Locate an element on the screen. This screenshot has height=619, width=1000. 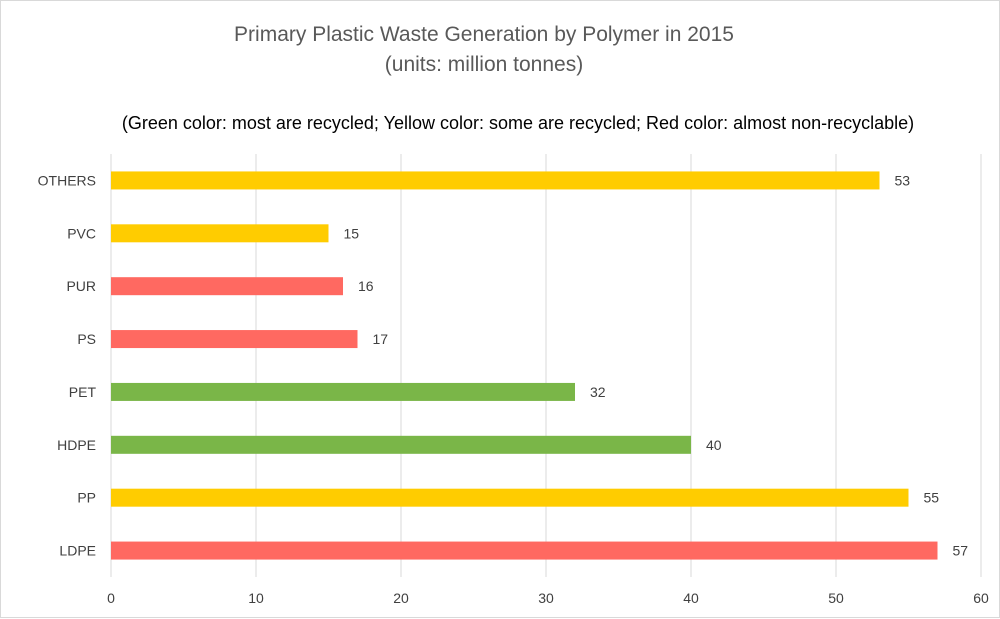
chart-subtitle: (units: million tonnes) is located at coordinates (484, 64).